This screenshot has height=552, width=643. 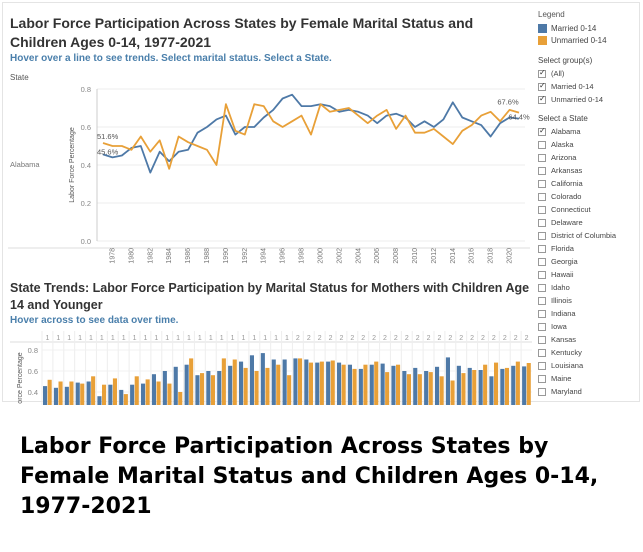 What do you see at coordinates (562, 144) in the screenshot?
I see `state-filter-option-label: Alaska` at bounding box center [562, 144].